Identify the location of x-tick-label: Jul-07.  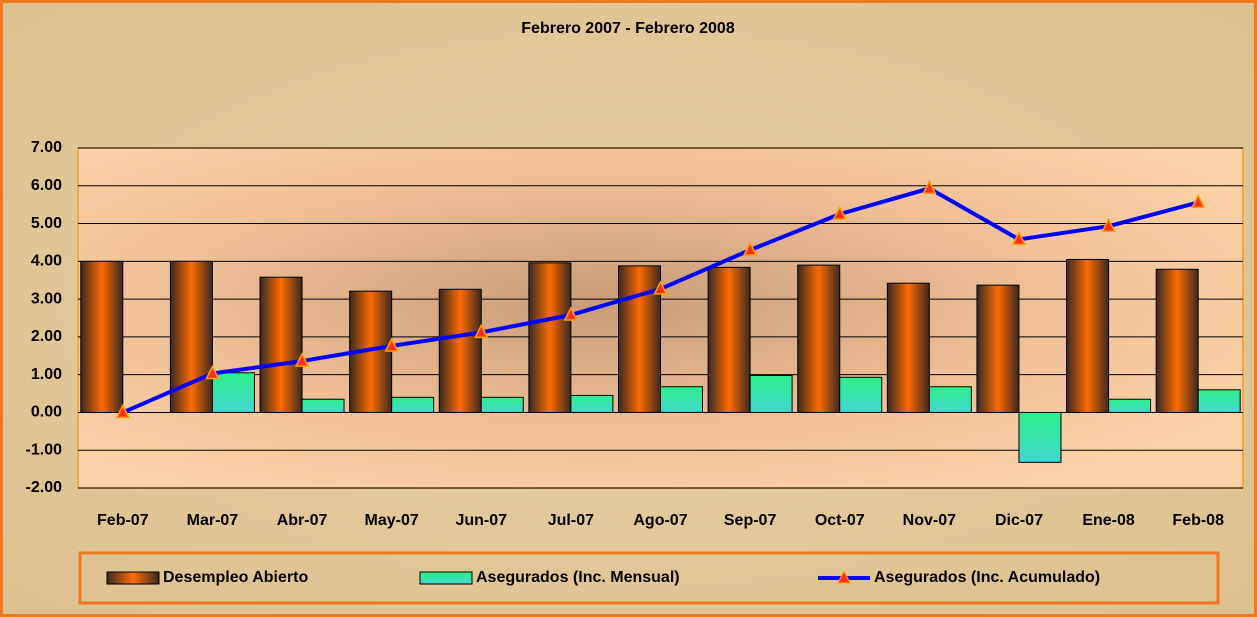
(571, 520).